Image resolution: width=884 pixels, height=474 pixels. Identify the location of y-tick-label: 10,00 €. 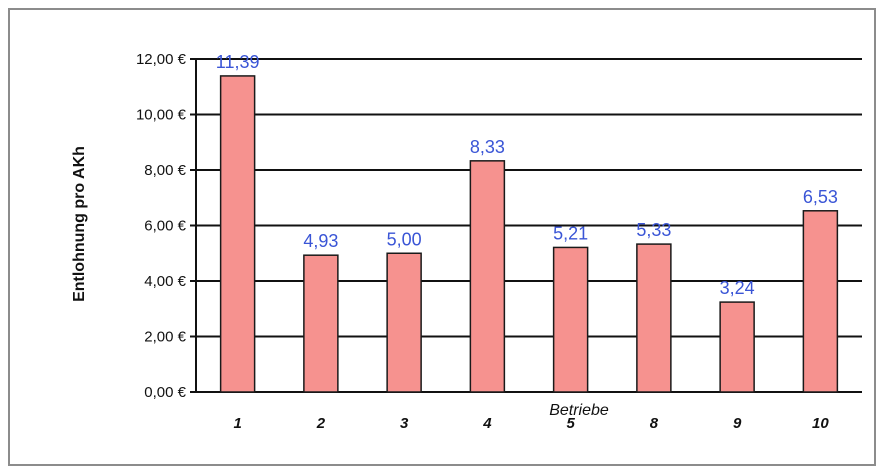
(161, 115).